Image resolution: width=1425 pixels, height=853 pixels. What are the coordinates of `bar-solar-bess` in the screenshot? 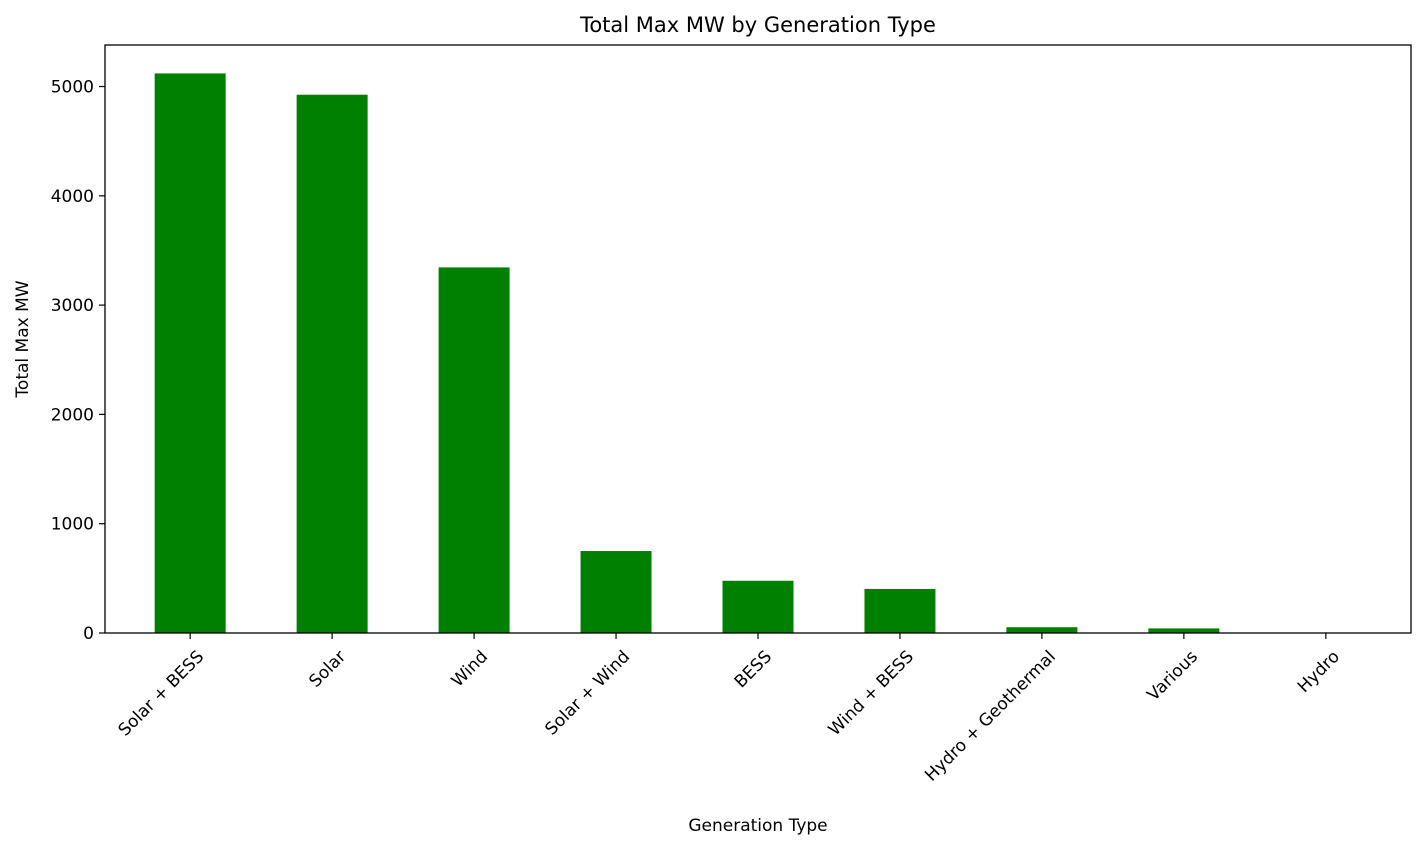 It's located at (190, 353).